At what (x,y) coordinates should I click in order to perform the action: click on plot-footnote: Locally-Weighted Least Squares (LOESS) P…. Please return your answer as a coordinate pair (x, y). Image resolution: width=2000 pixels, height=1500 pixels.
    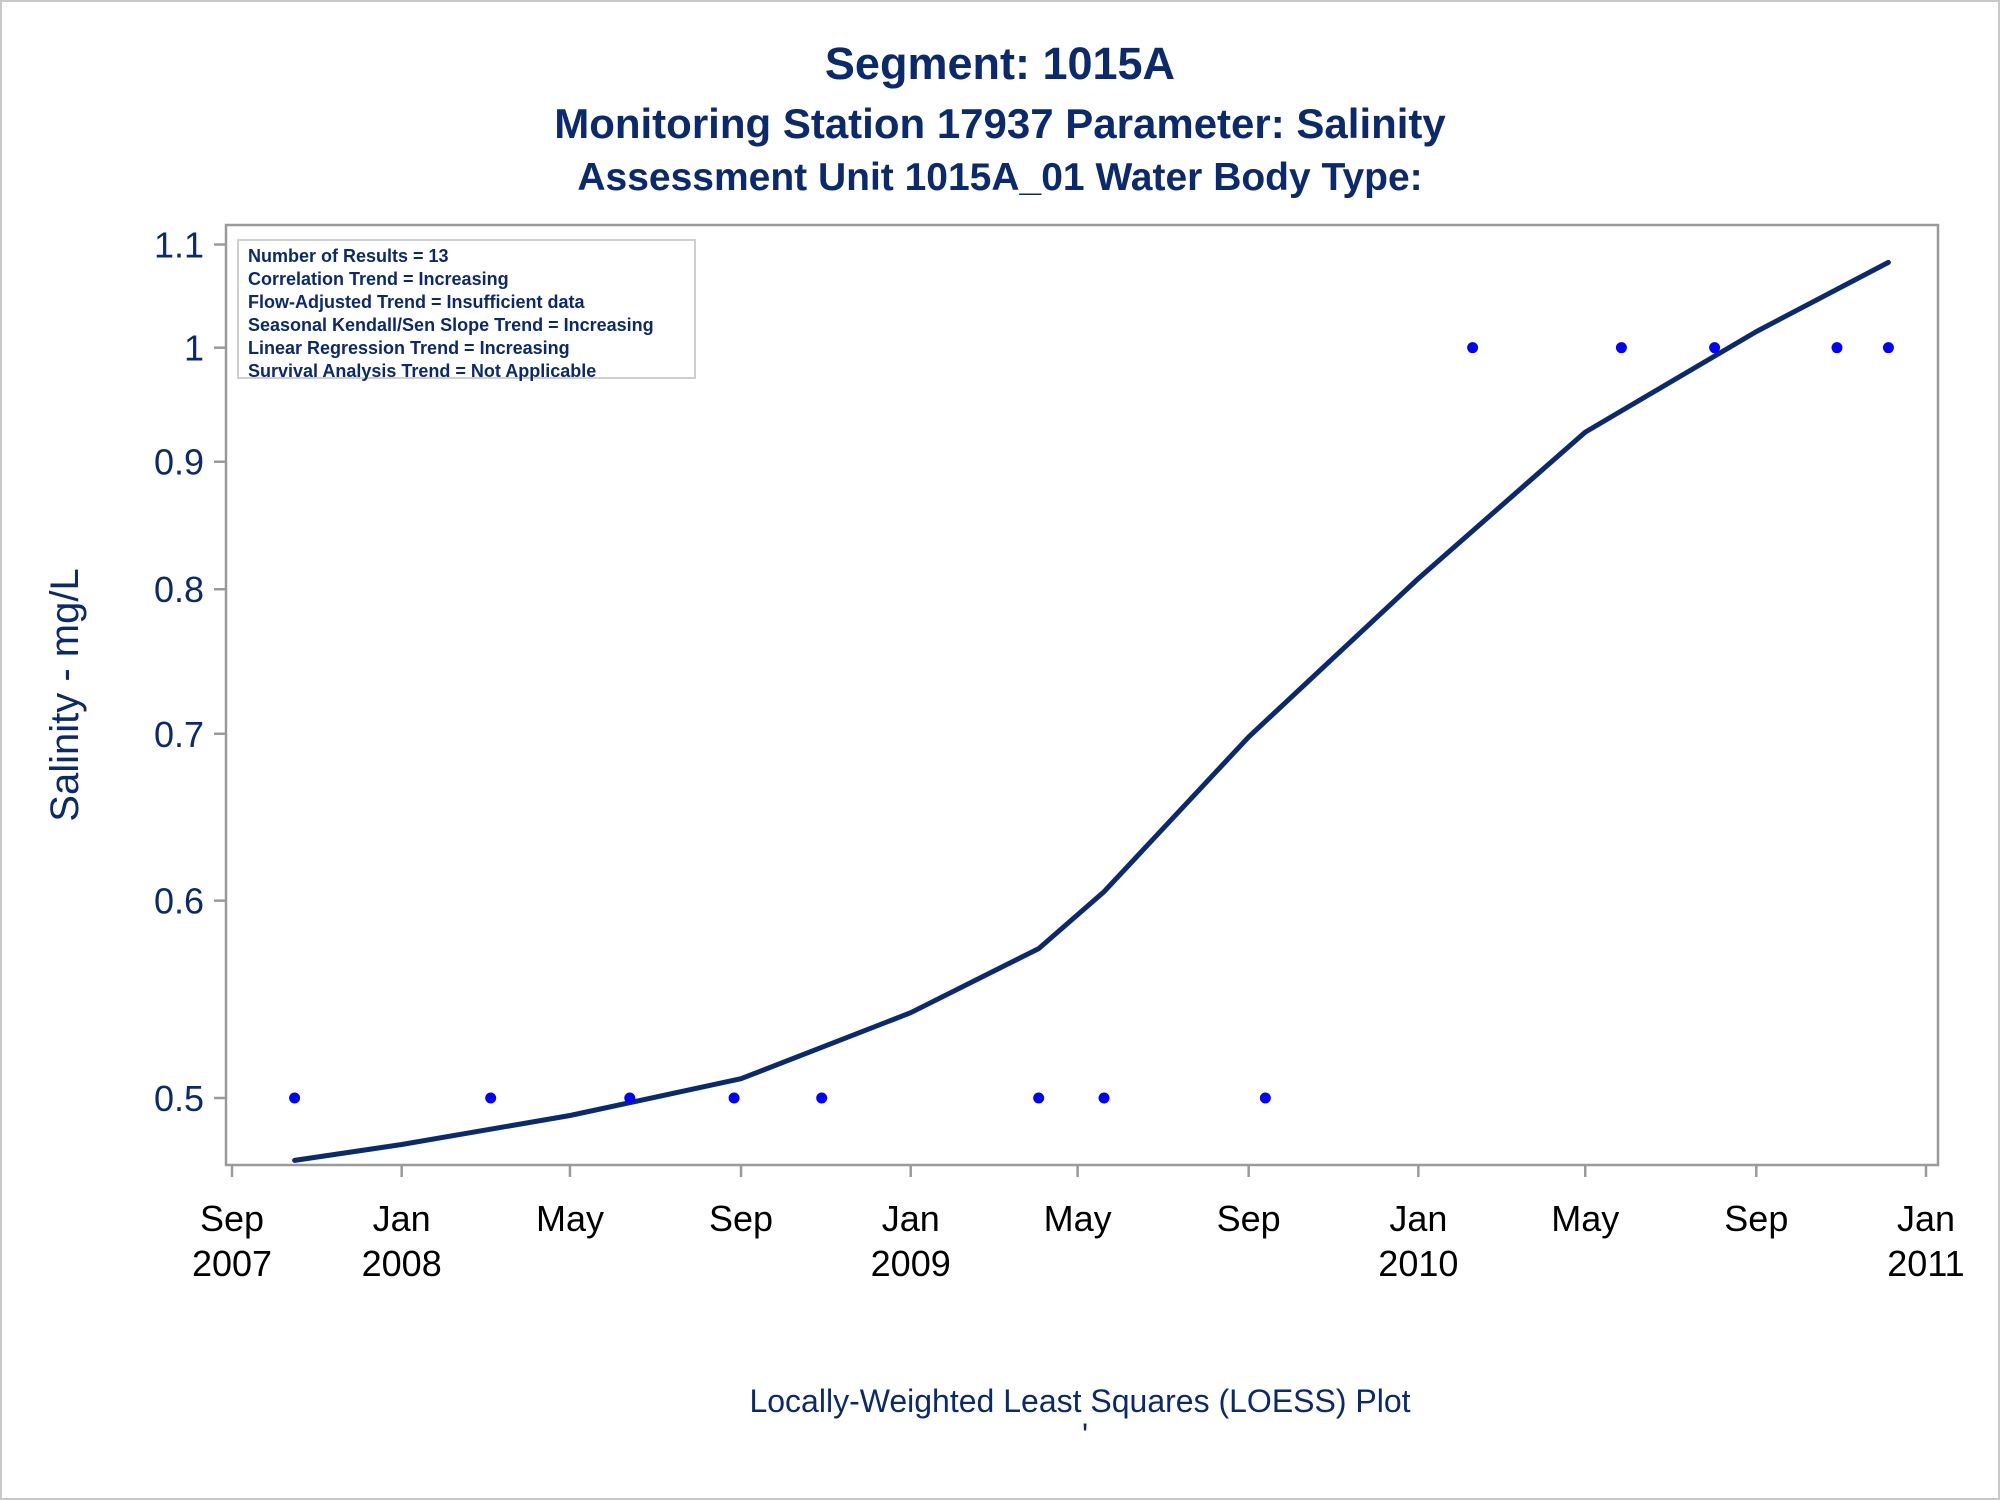
    Looking at the image, I should click on (1079, 1401).